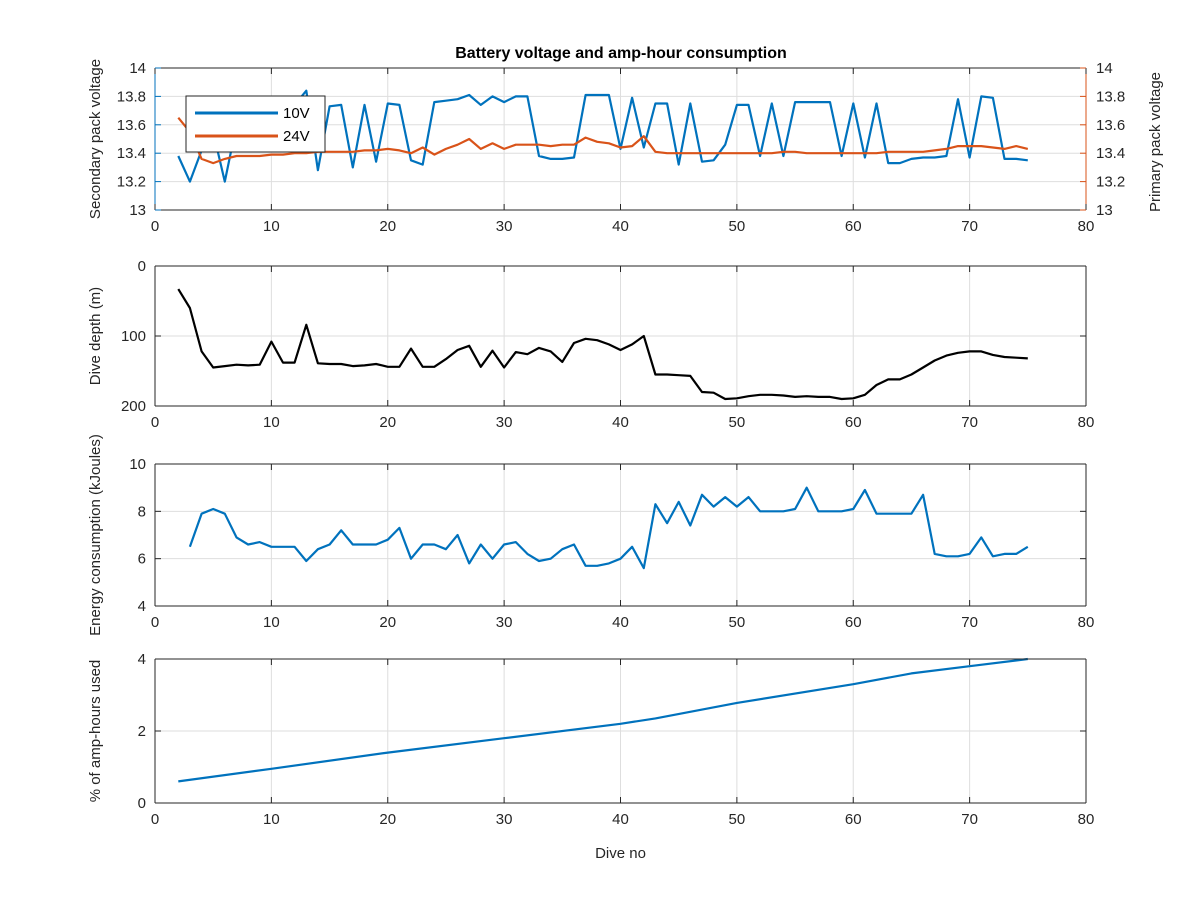 This screenshot has width=1200, height=900. Describe the element at coordinates (131, 125) in the screenshot. I see `y-tick-label: 13.6` at that location.